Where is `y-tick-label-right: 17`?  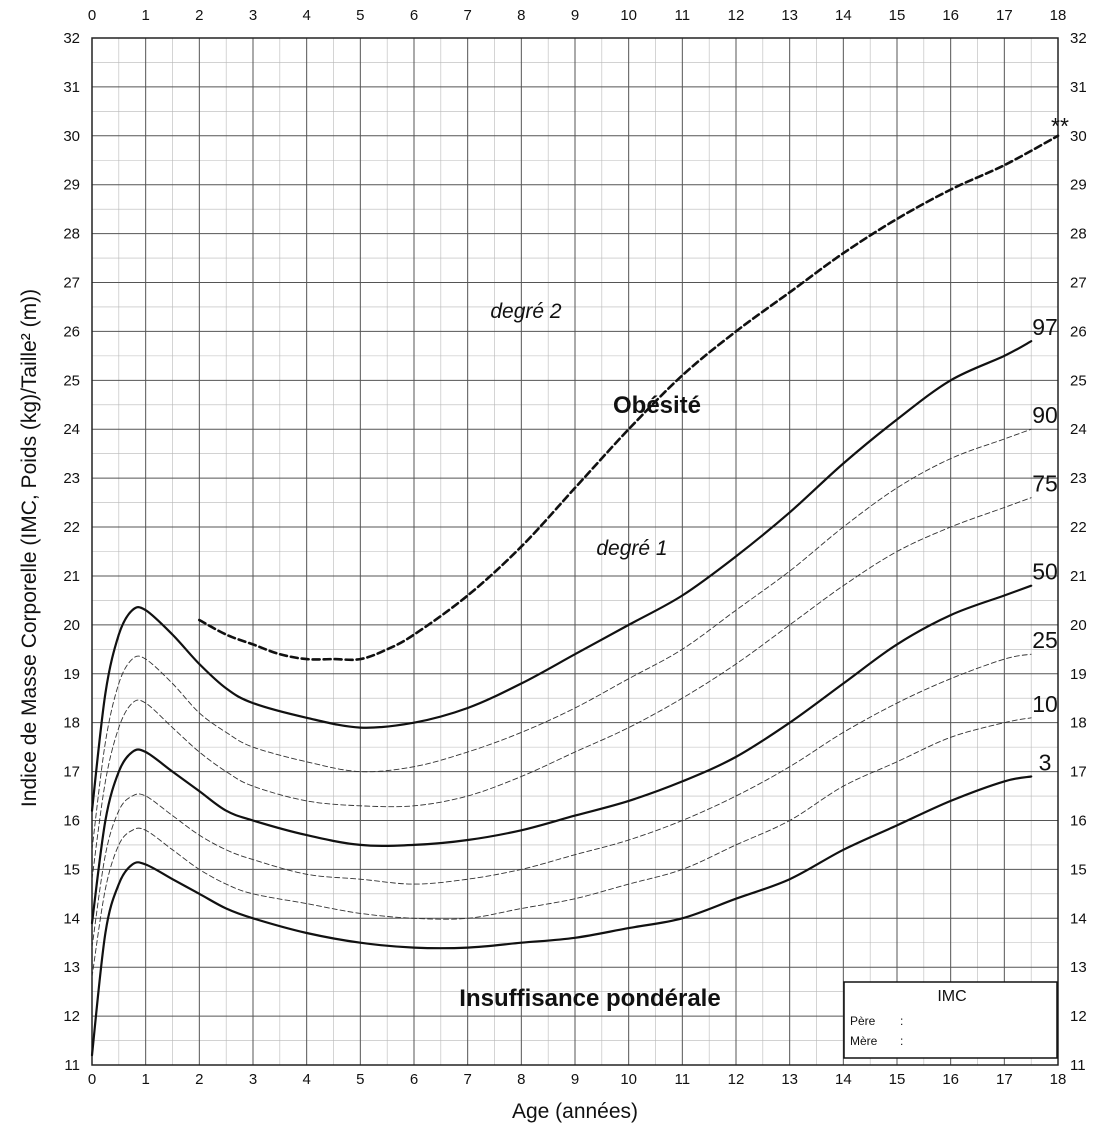
y-tick-label-right: 17 is located at coordinates (1078, 772).